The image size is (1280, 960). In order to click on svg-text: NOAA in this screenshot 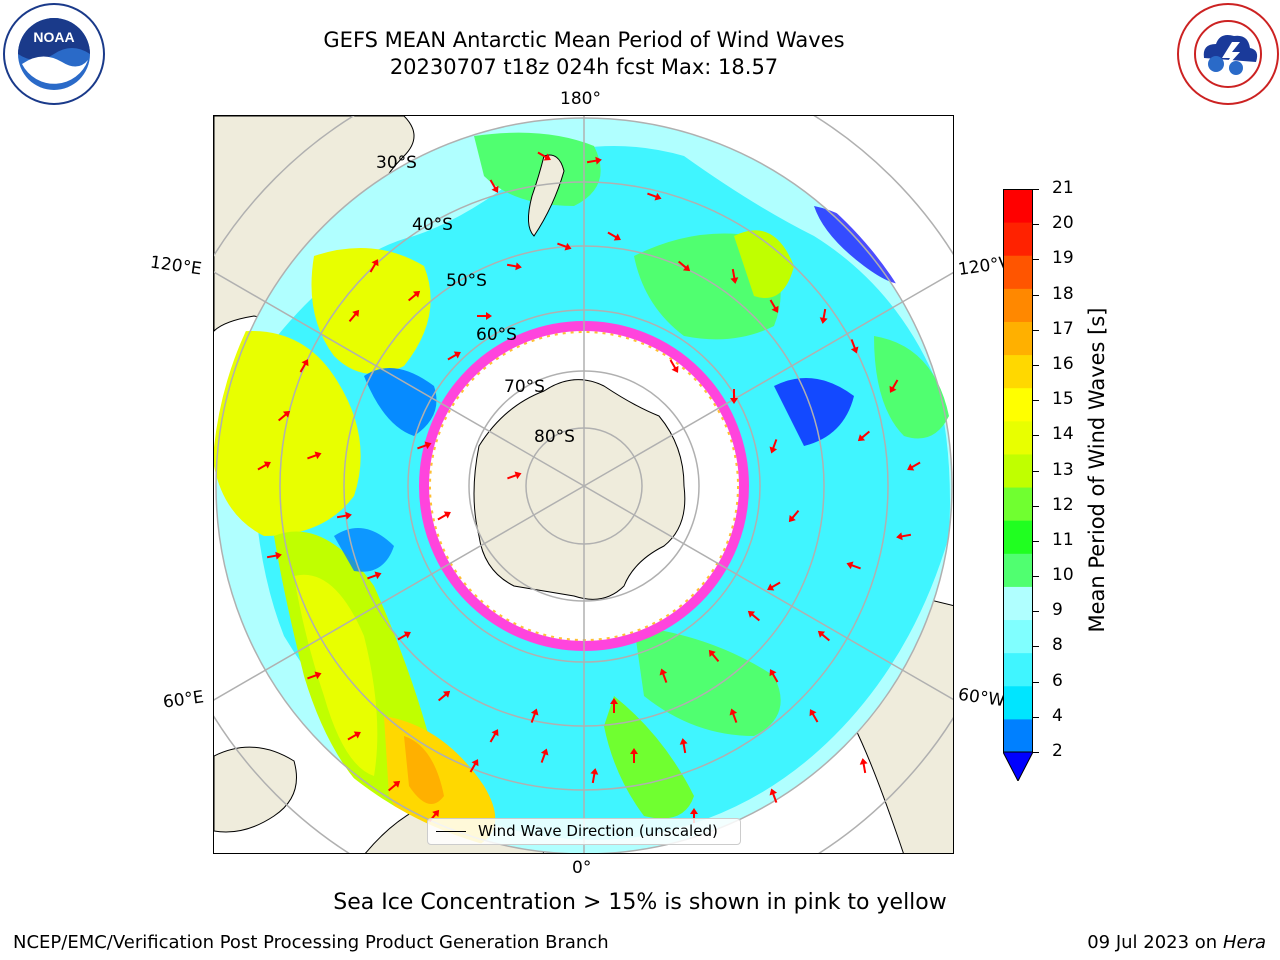, I will do `click(53, 37)`.